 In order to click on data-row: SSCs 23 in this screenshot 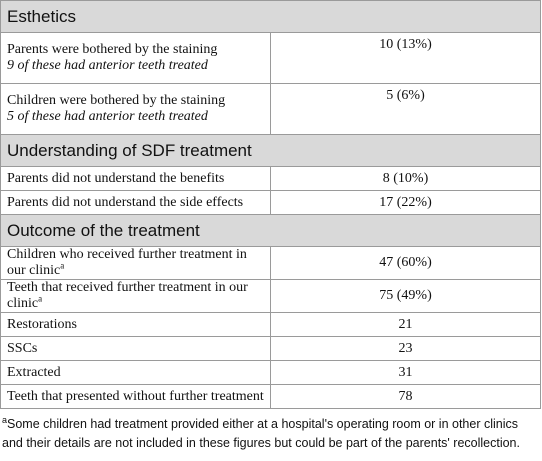, I will do `click(270, 348)`.